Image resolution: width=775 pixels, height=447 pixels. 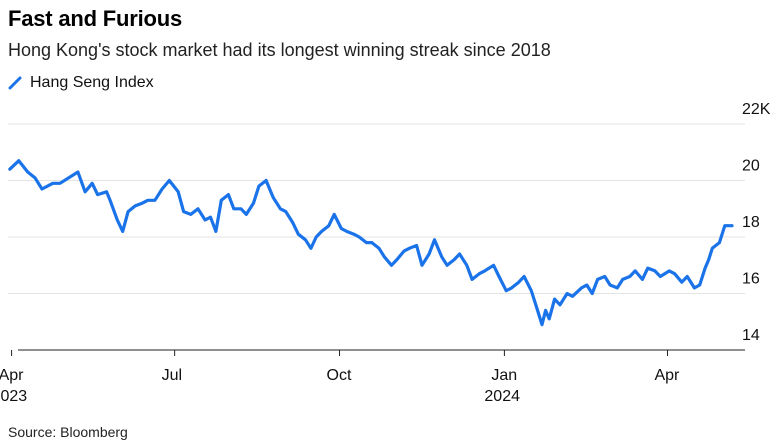 What do you see at coordinates (504, 375) in the screenshot?
I see `x-tick-label: Jan` at bounding box center [504, 375].